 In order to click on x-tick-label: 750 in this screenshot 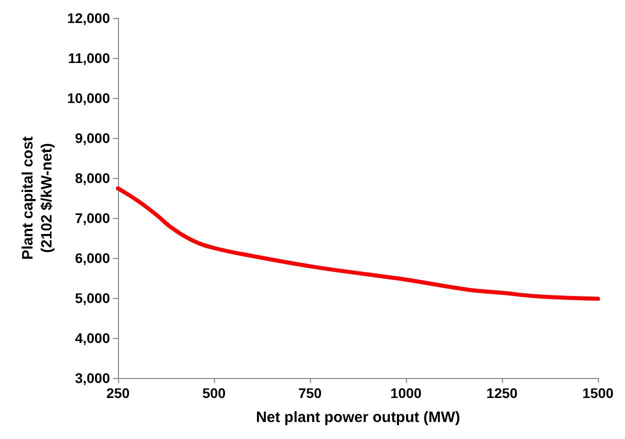, I will do `click(310, 393)`.